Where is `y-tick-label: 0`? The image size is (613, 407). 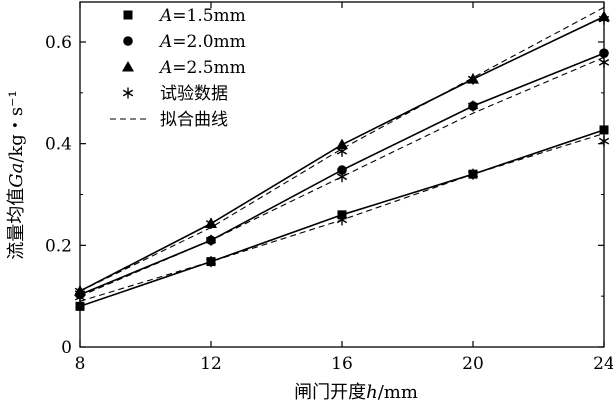 y-tick-label: 0 is located at coordinates (66, 348).